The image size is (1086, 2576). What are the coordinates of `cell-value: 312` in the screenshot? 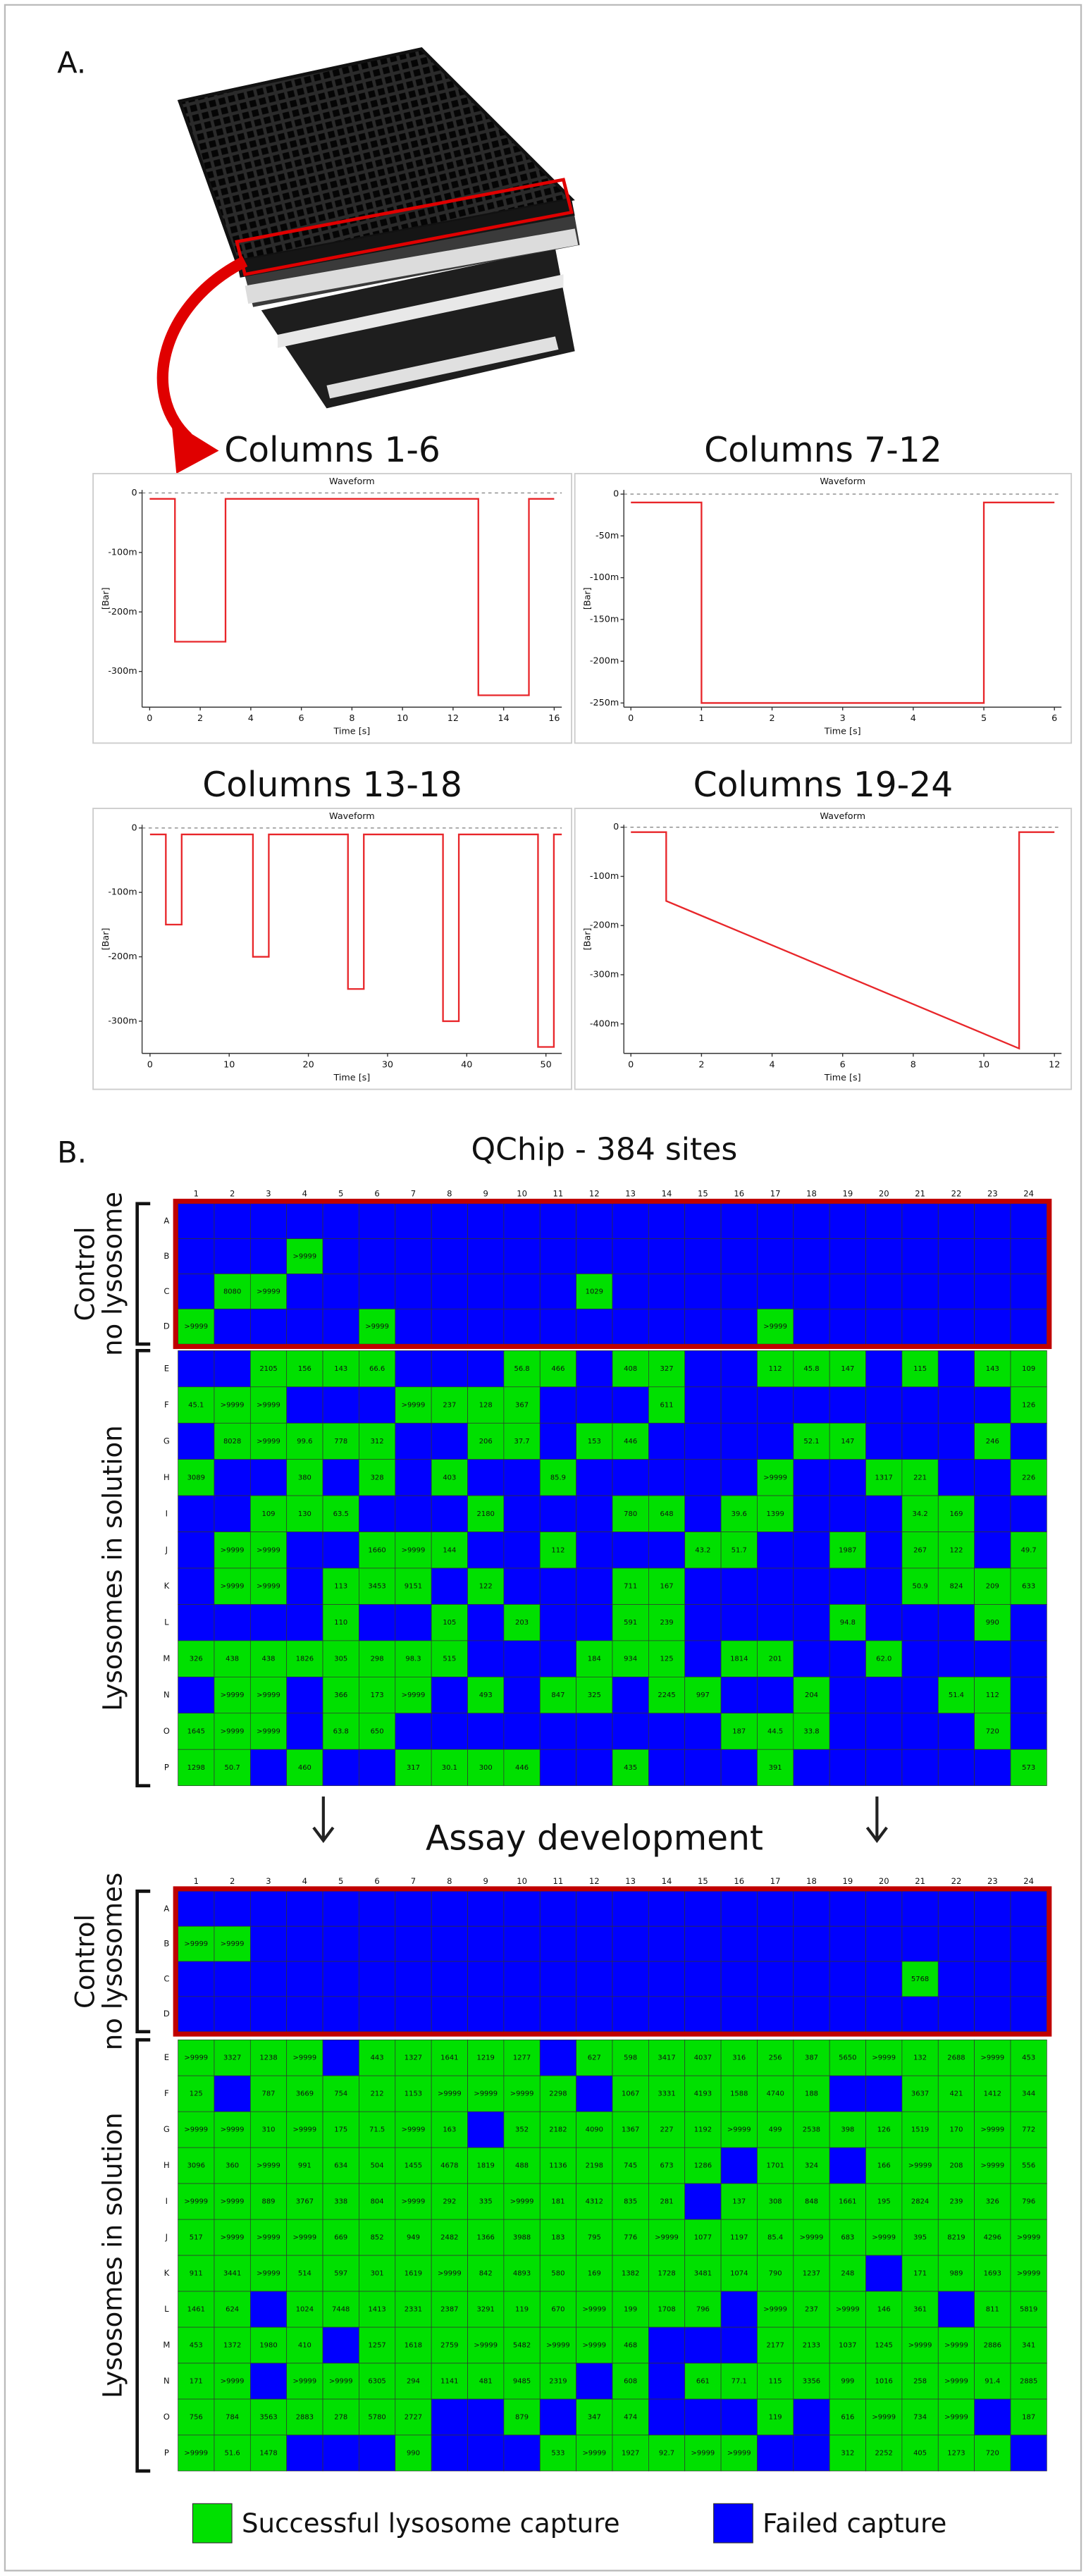 It's located at (847, 2454).